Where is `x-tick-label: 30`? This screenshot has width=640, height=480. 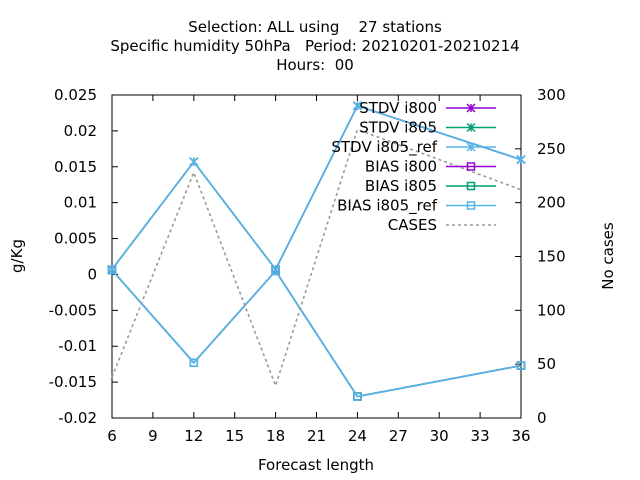
x-tick-label: 30 is located at coordinates (439, 436).